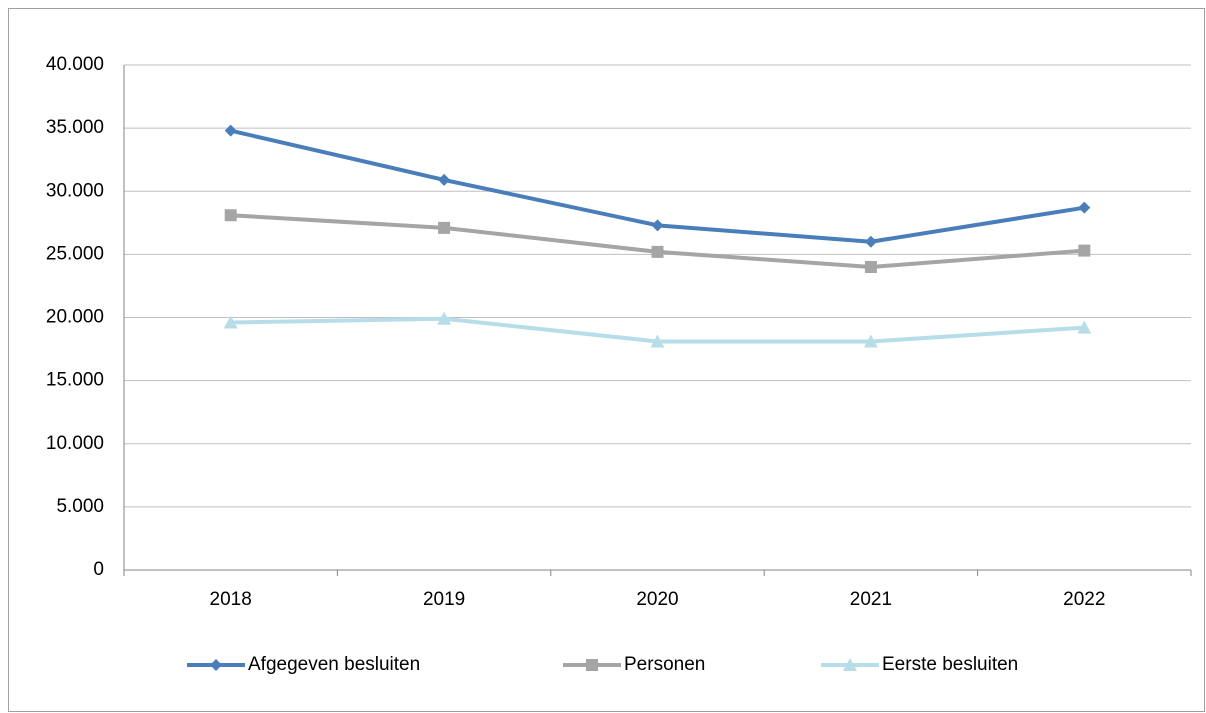 The height and width of the screenshot is (713, 1206). I want to click on y-tick-label: 0, so click(98, 569).